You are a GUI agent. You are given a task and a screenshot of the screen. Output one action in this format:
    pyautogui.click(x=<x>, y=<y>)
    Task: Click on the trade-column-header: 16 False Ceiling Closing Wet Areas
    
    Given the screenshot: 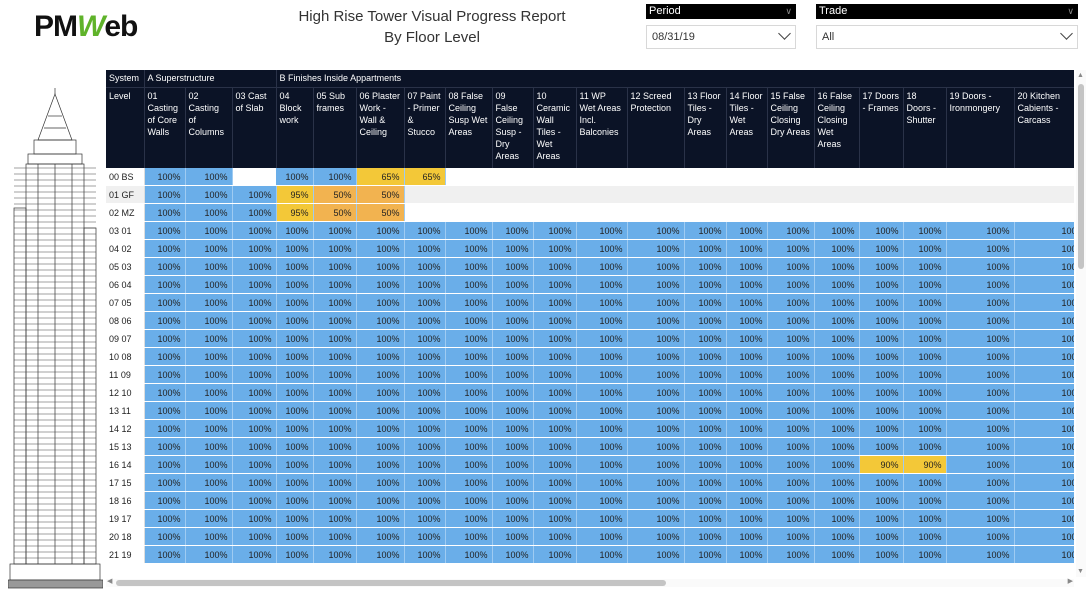 What is the action you would take?
    pyautogui.click(x=837, y=127)
    